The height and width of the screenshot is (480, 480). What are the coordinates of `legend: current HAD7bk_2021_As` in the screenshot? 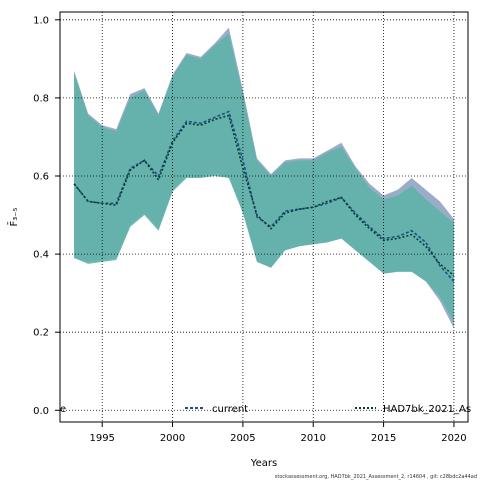 It's located at (328, 409).